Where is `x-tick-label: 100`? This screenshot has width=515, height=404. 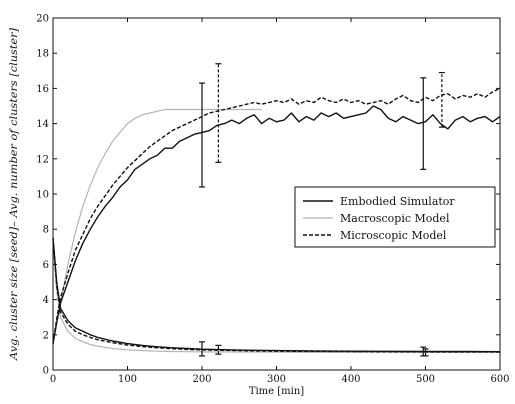
x-tick-label: 100 is located at coordinates (127, 379).